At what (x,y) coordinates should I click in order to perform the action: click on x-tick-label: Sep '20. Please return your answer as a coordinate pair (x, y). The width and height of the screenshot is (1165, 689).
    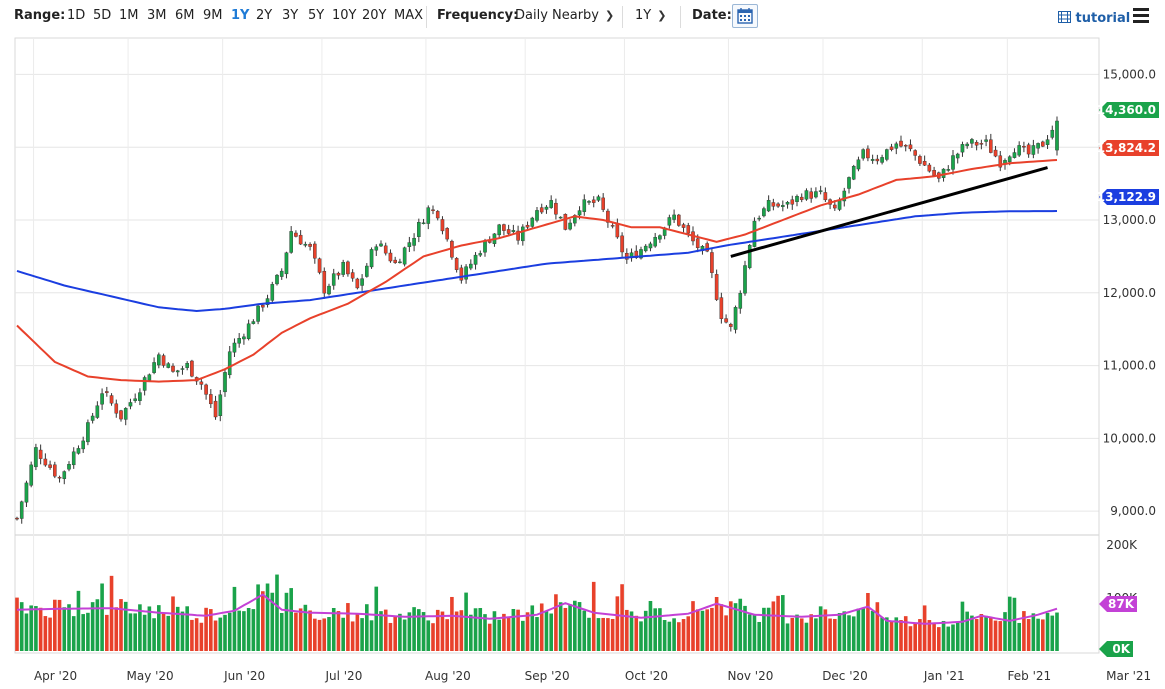
    Looking at the image, I should click on (547, 676).